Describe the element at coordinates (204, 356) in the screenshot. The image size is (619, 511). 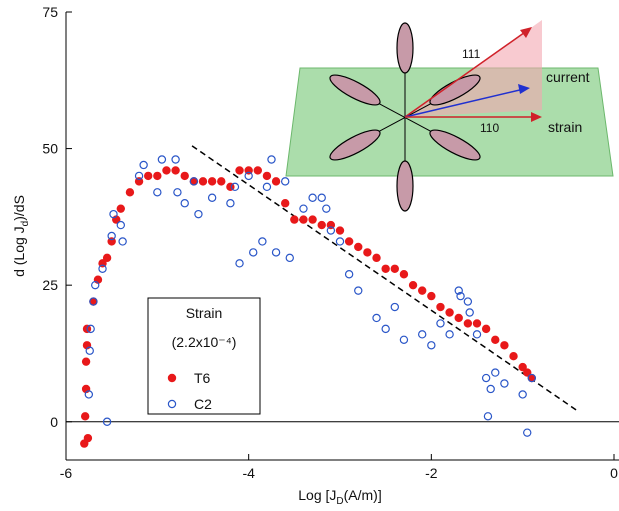
I see `legend-box` at that location.